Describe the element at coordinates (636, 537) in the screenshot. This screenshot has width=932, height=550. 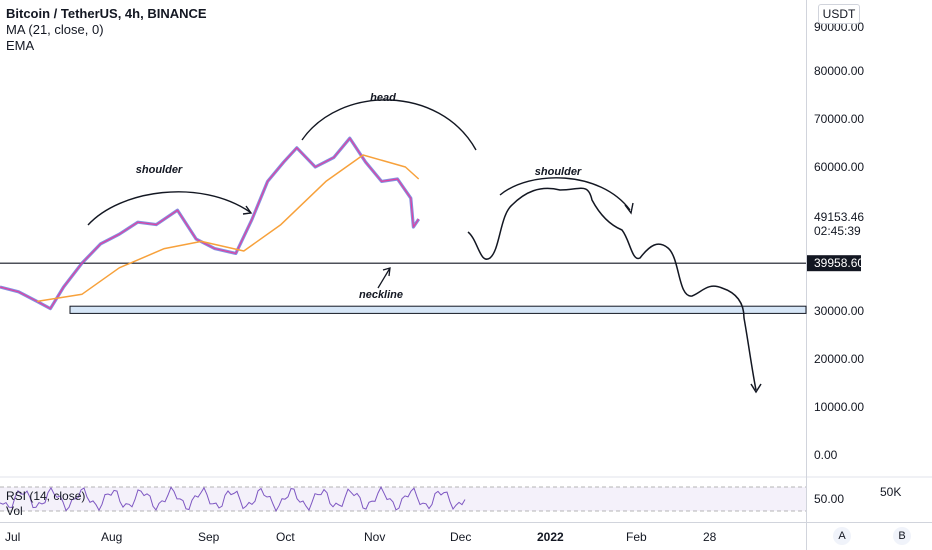
I see `time-axis-label: Feb` at that location.